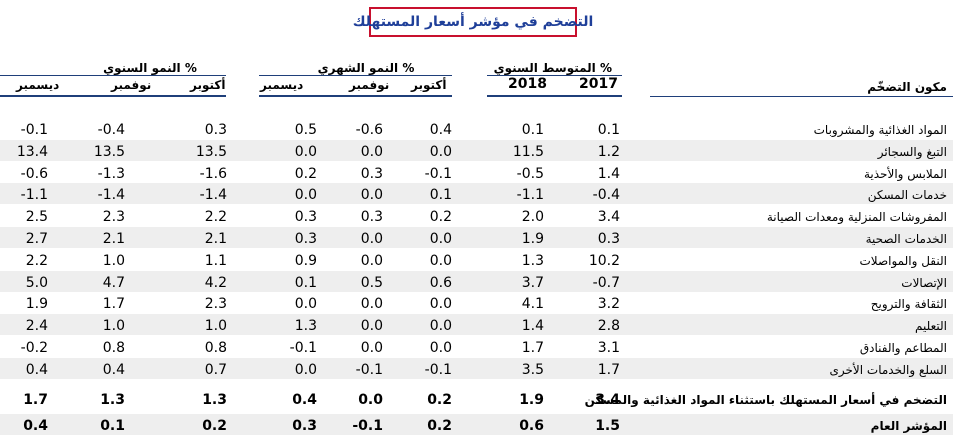  I want to click on cell-avg-2017: 3.1, so click(608, 348).